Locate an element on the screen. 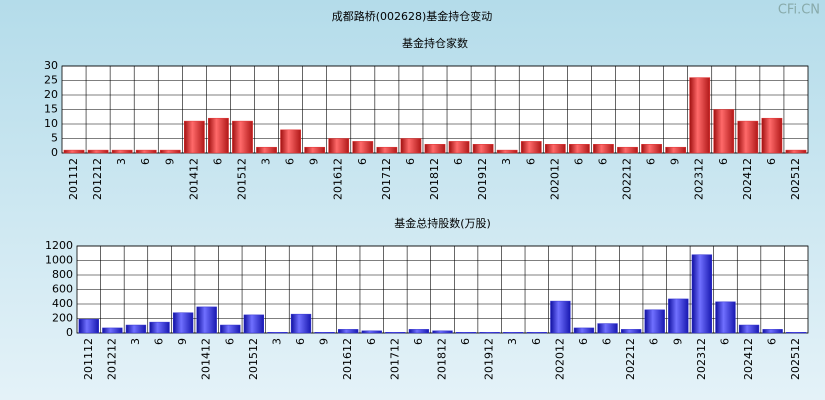 The width and height of the screenshot is (825, 400). page-title: 成都路桥(002628)基金持仓变动 is located at coordinates (412, 16).